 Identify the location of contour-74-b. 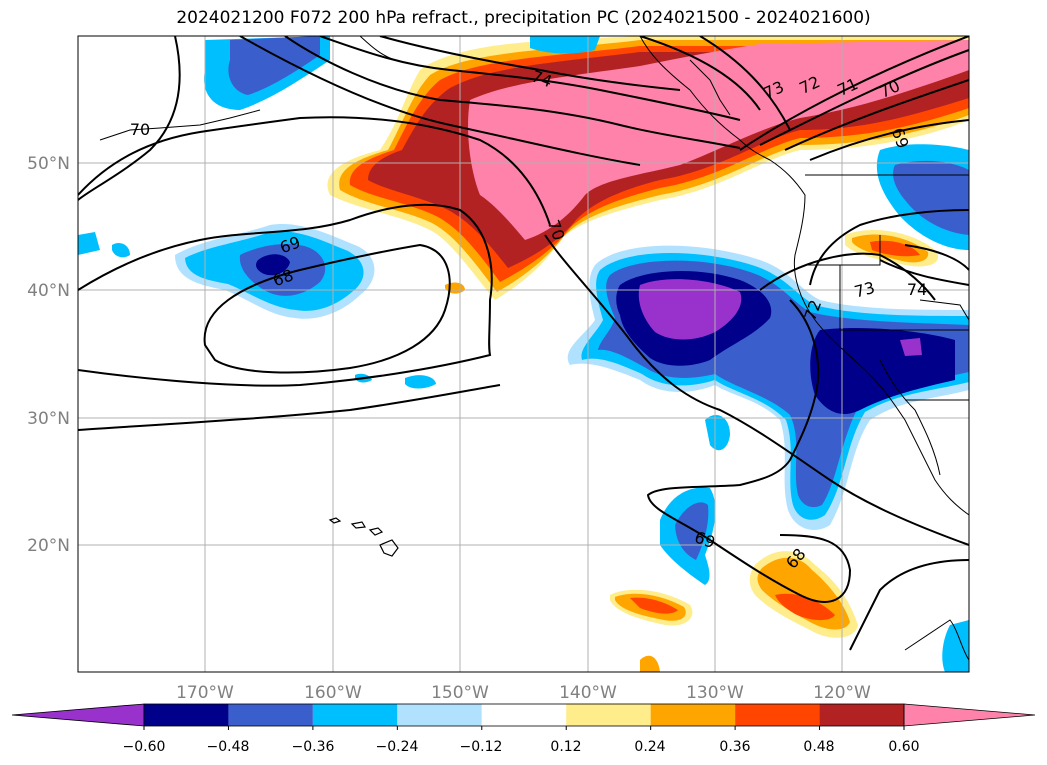
(530, 63).